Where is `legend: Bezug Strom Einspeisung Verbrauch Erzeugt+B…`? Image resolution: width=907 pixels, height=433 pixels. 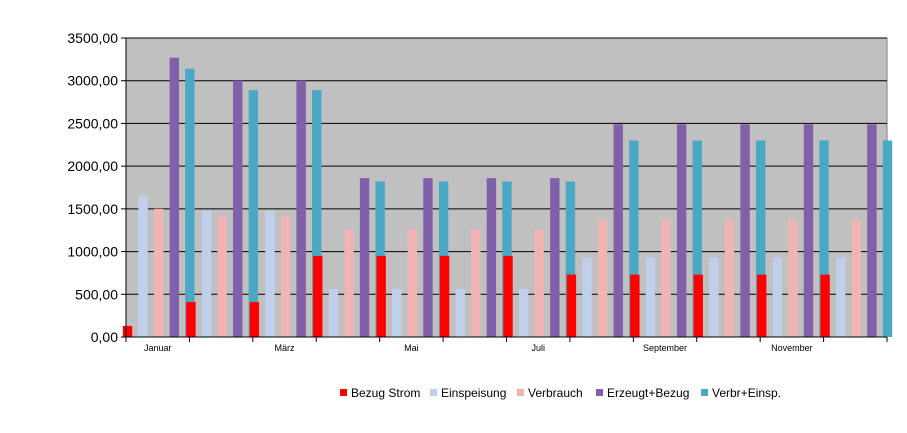
legend: Bezug Strom Einspeisung Verbrauch Erzeugt+B… is located at coordinates (560, 393).